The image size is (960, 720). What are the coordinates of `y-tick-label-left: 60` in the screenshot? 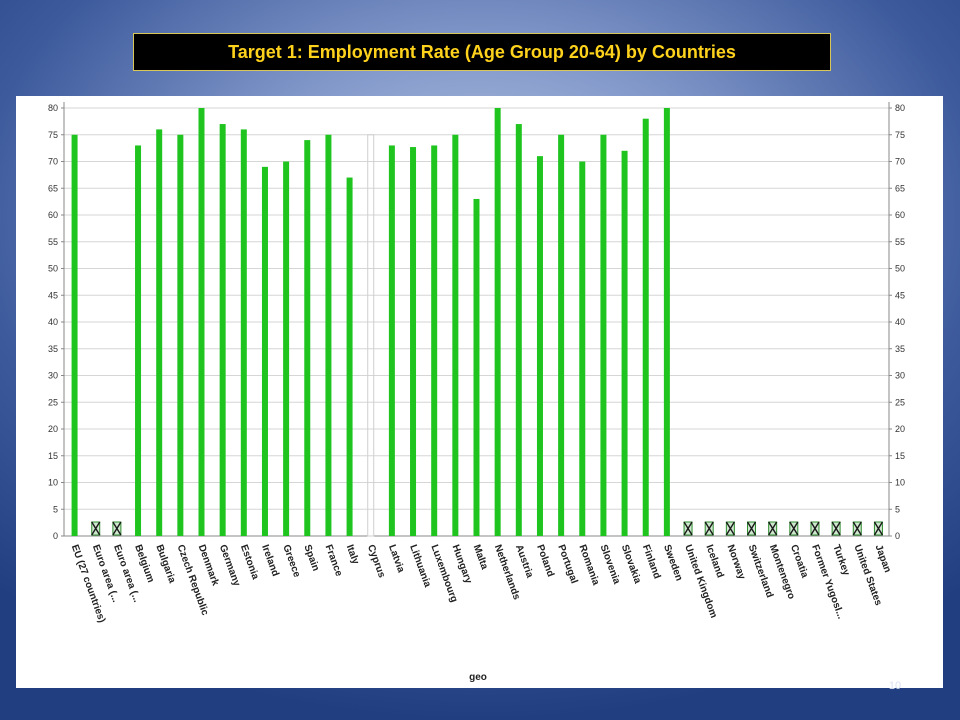 It's located at (53, 215).